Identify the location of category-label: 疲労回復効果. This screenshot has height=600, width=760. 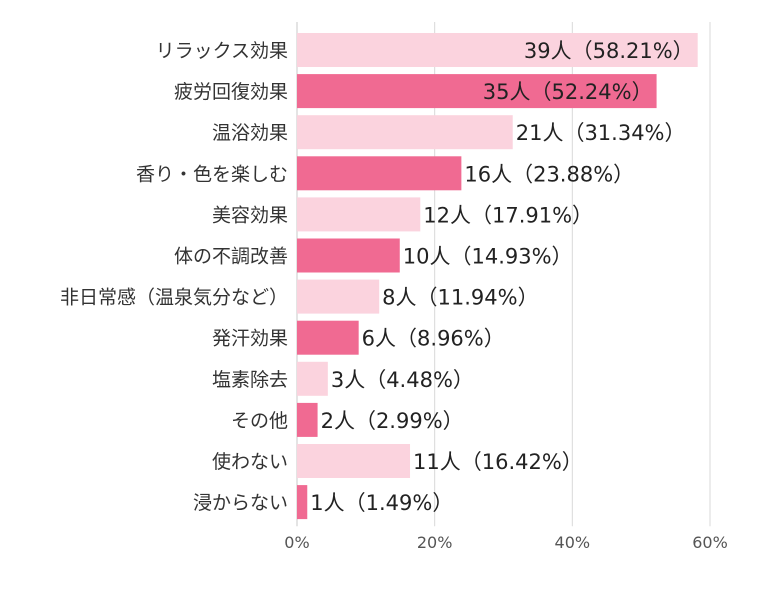
(231, 92).